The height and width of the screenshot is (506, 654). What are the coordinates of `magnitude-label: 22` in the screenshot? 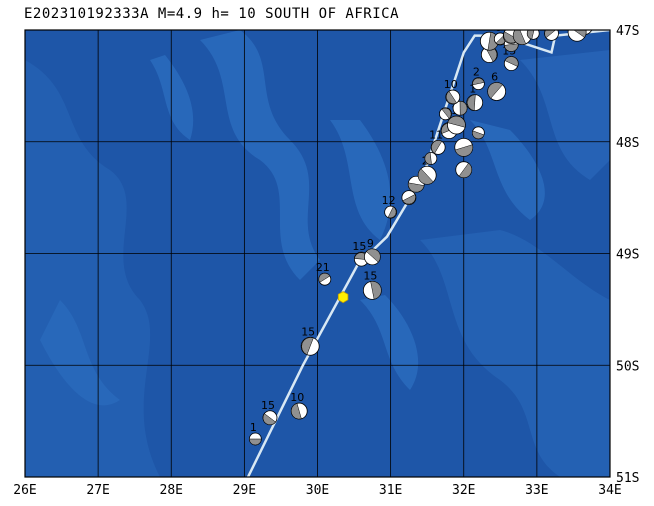 It's located at (575, 17).